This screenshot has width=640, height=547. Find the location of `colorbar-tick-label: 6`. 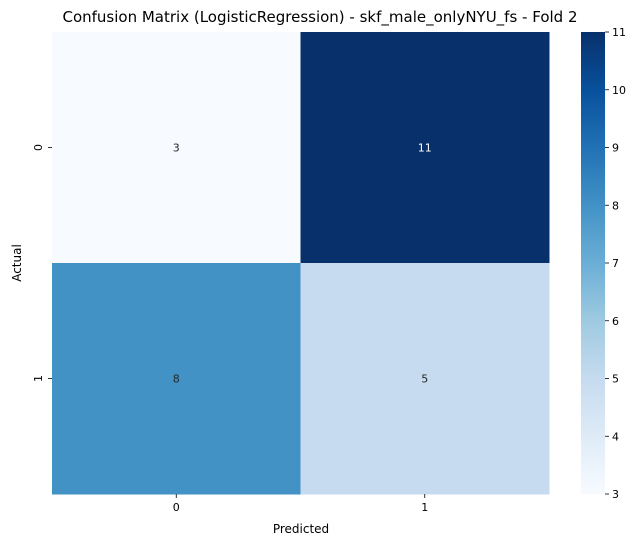

colorbar-tick-label: 6 is located at coordinates (615, 321).